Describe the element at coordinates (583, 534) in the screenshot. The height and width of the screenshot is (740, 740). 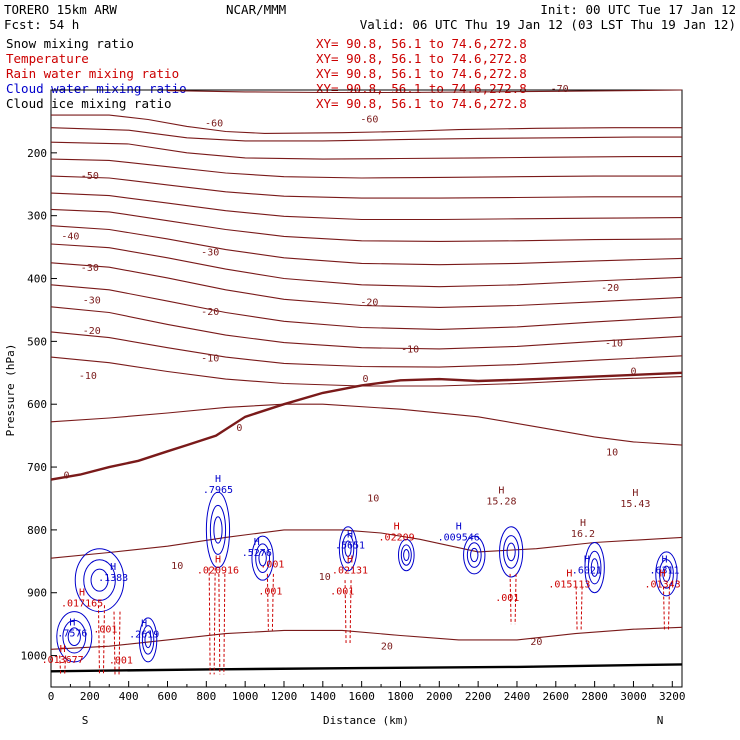
I see `max-value-label: 16.2` at that location.